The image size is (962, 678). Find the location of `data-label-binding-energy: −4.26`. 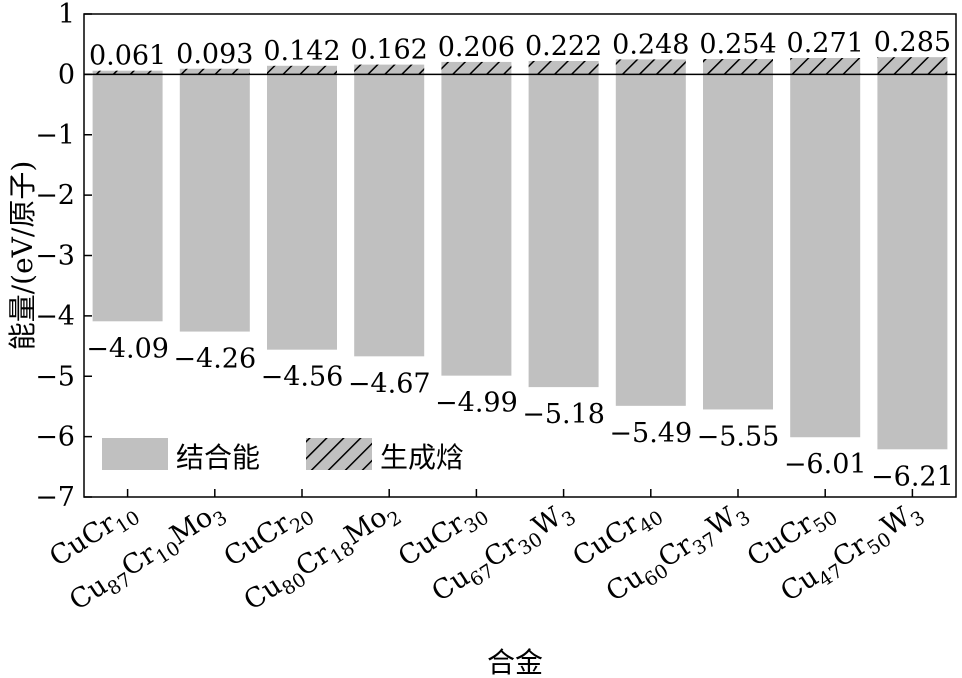

data-label-binding-energy: −4.26 is located at coordinates (214, 359).